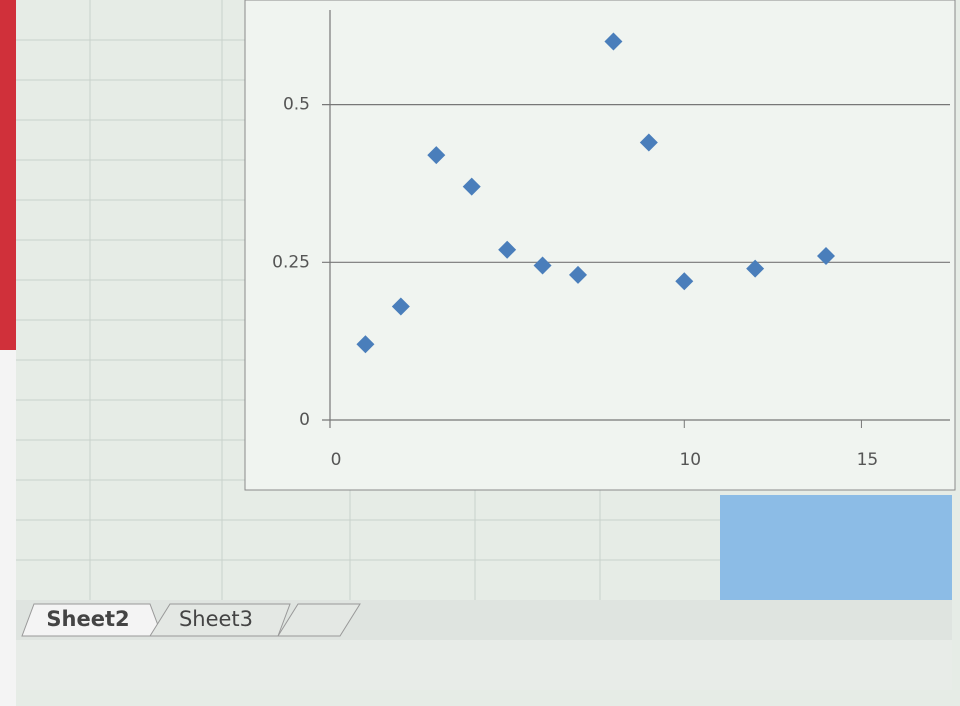 This screenshot has height=706, width=960. I want to click on y-tick-label: 0, so click(304, 420).